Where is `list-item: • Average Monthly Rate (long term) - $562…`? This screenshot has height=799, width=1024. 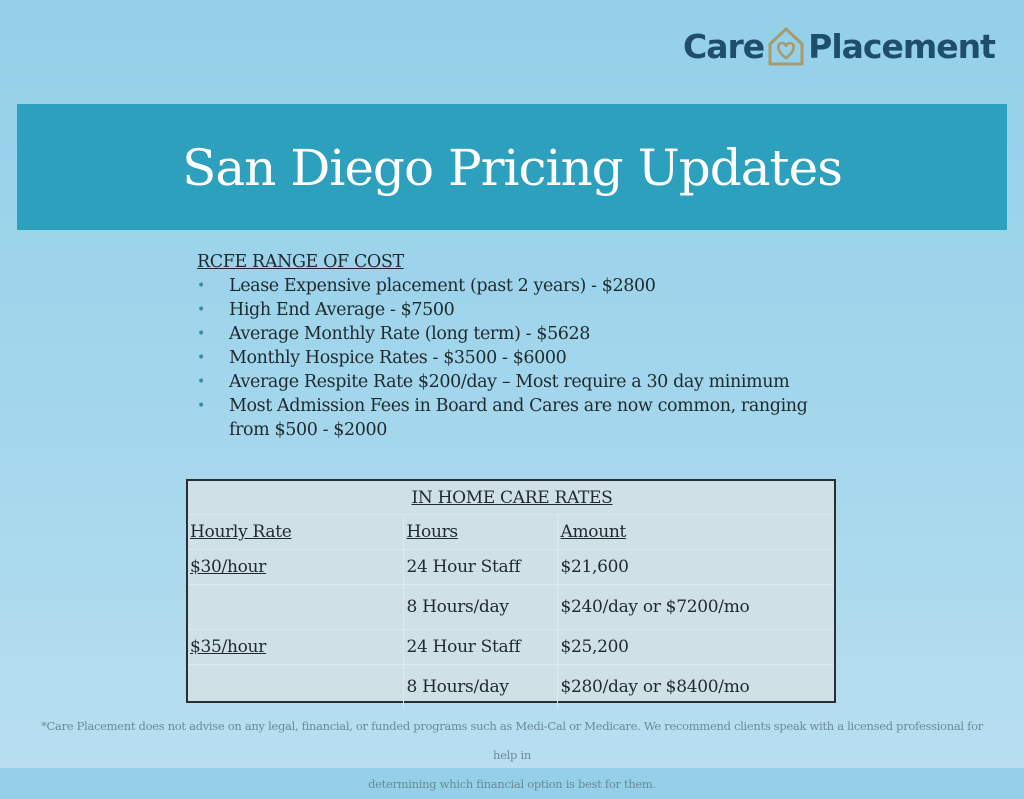
list-item: • Average Monthly Rate (long term) - $562… is located at coordinates (394, 334).